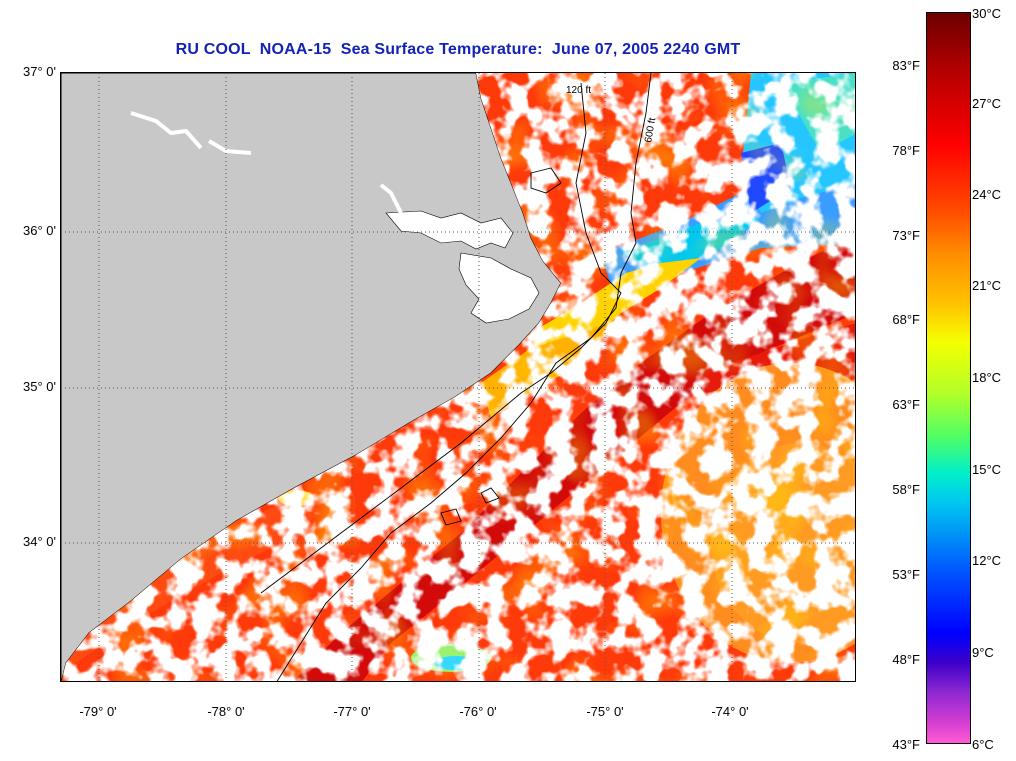 This screenshot has height=761, width=1016. I want to click on colorbar-celsius-24: 24°C, so click(987, 194).